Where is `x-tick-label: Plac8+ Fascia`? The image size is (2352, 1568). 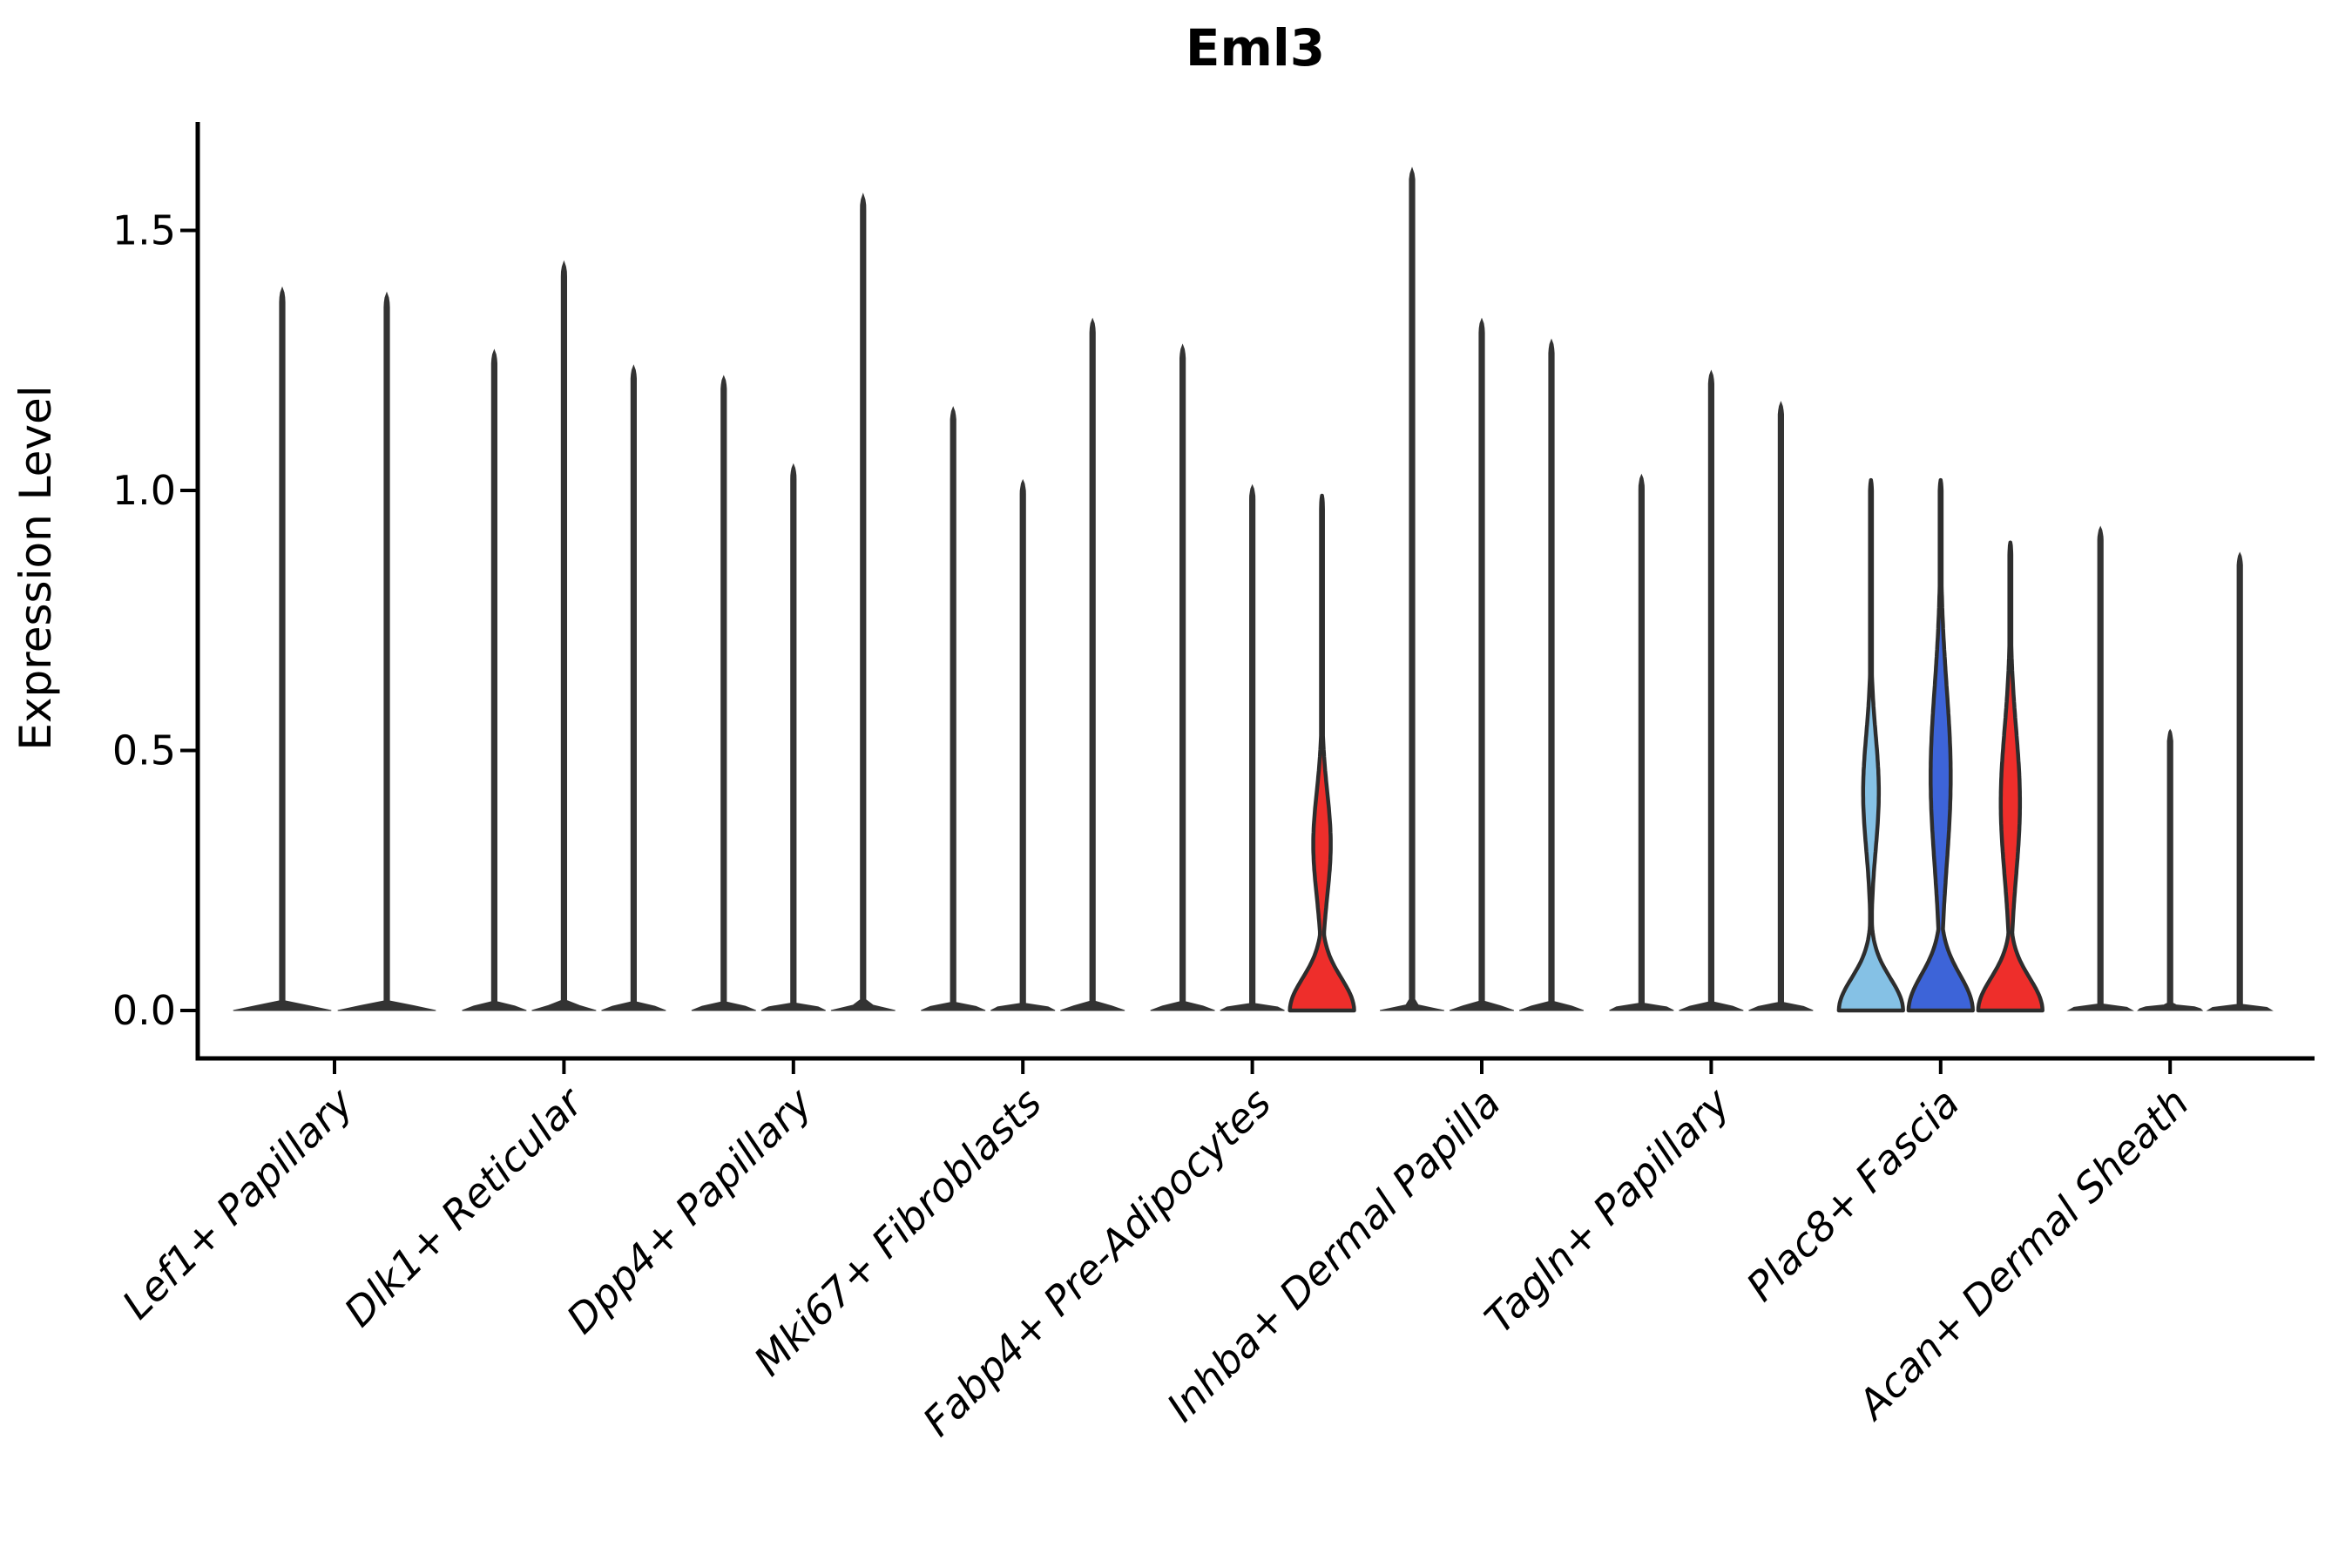 x-tick-label: Plac8+ Fascia is located at coordinates (1852, 1194).